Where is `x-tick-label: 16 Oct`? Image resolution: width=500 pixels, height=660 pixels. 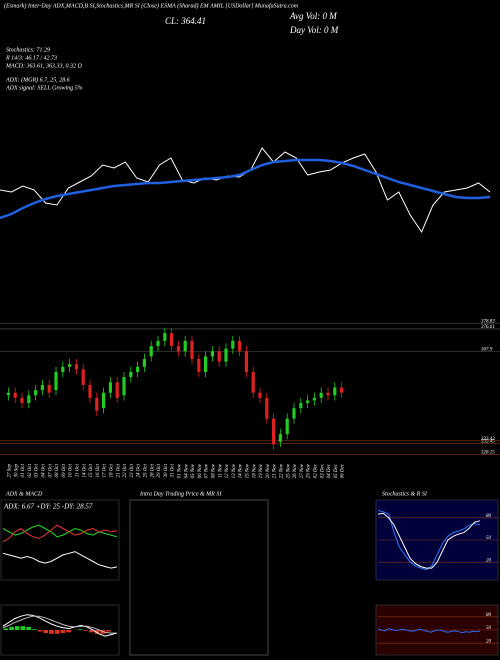
x-tick-label: 16 Oct is located at coordinates (98, 470).